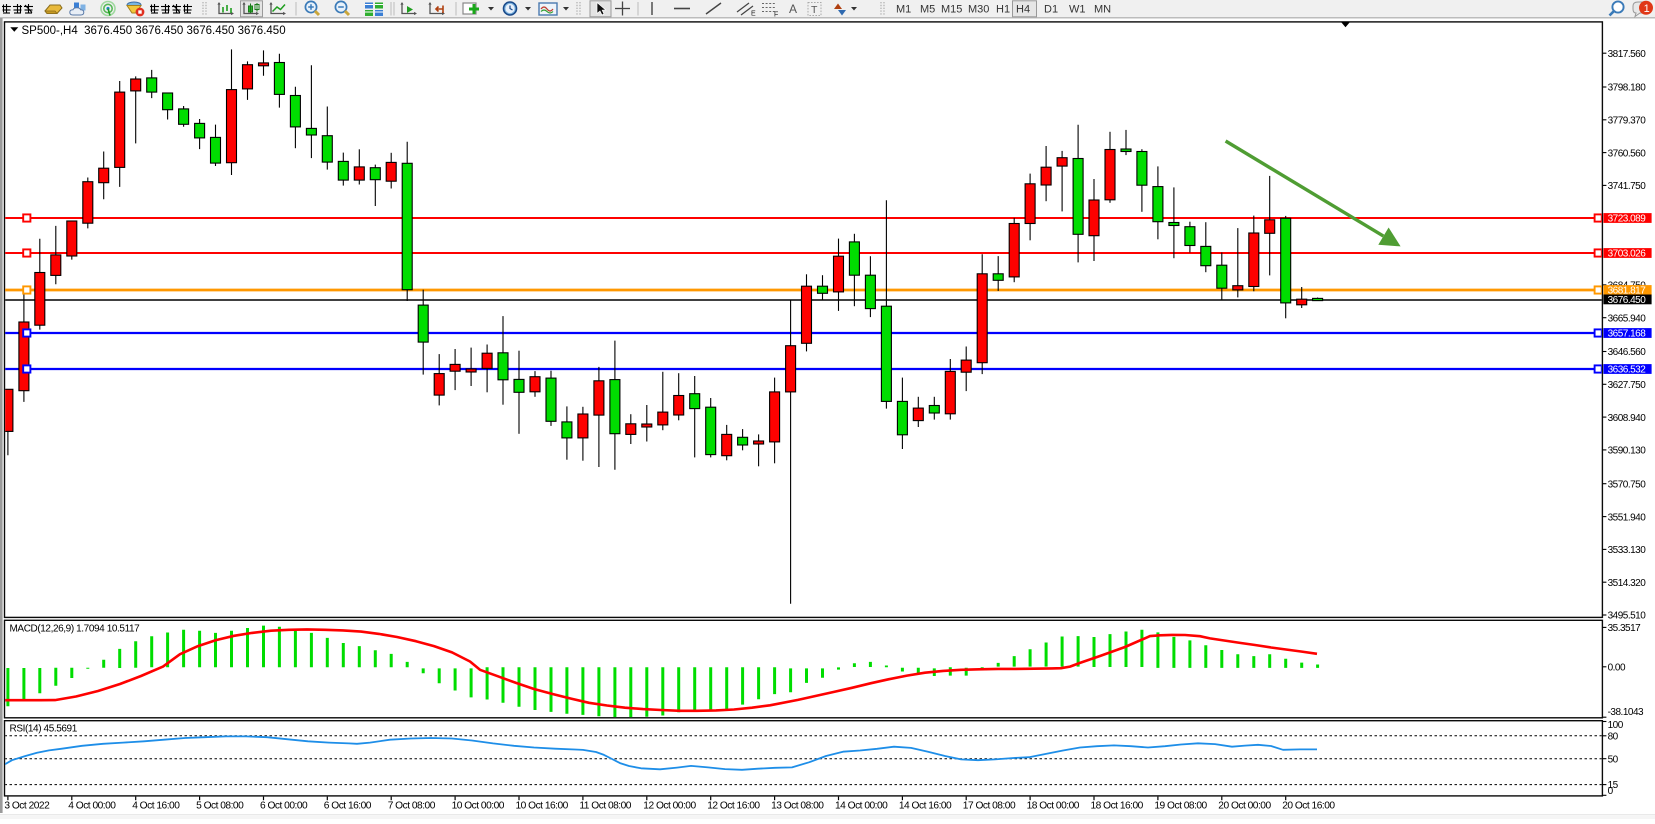 This screenshot has width=1655, height=824. I want to click on svg-text: 6 Oct 00:00, so click(284, 806).